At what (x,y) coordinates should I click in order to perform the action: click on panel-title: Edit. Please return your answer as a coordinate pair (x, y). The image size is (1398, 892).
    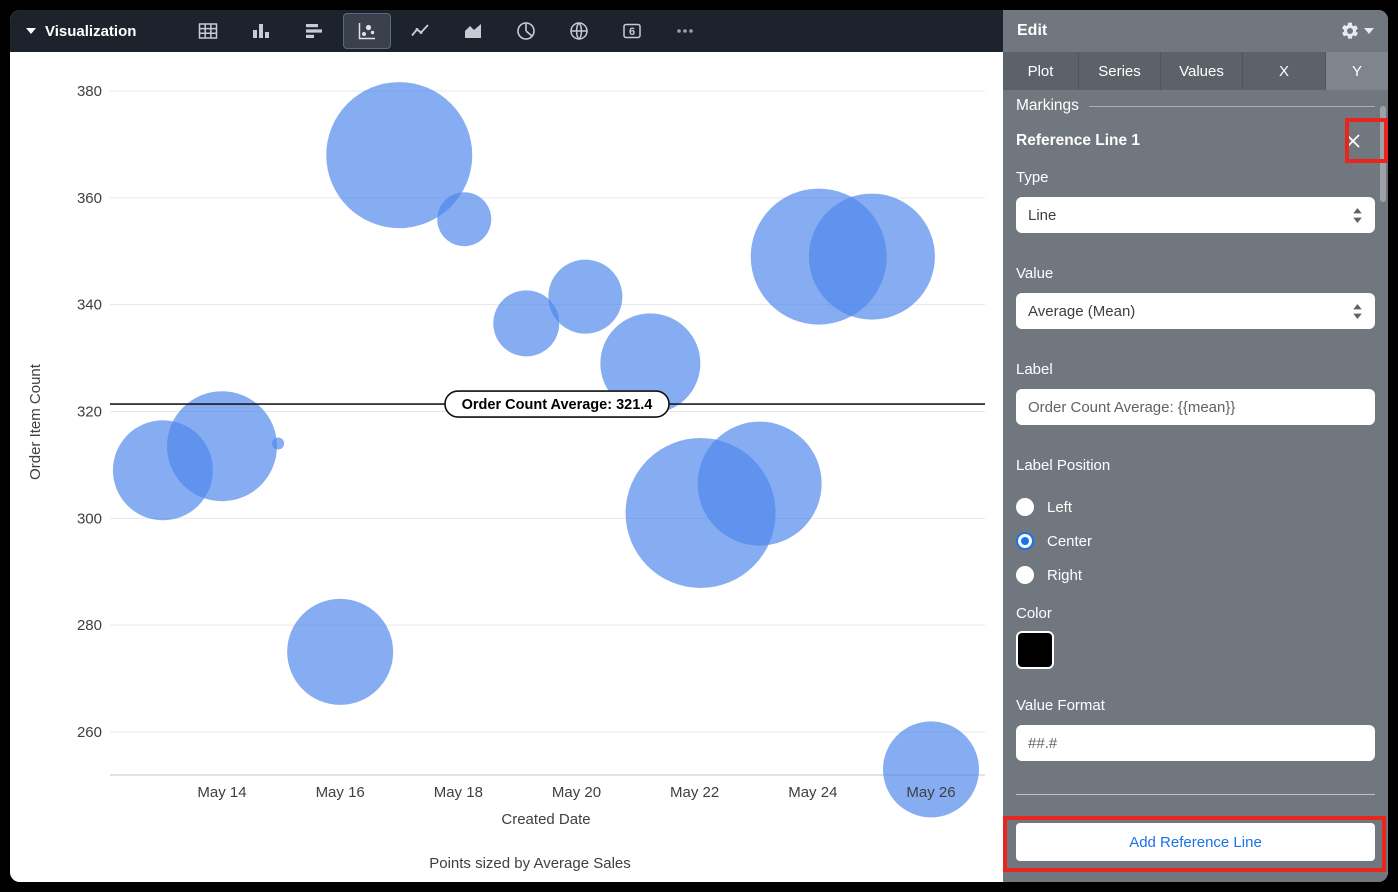
    Looking at the image, I should click on (1032, 30).